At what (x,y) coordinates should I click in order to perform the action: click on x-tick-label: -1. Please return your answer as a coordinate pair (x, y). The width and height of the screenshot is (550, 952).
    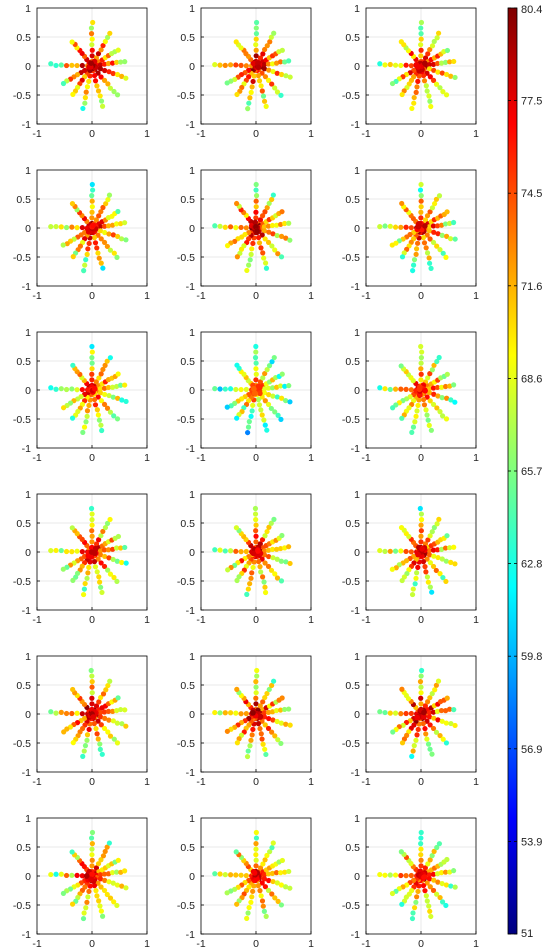
    Looking at the image, I should click on (36, 458).